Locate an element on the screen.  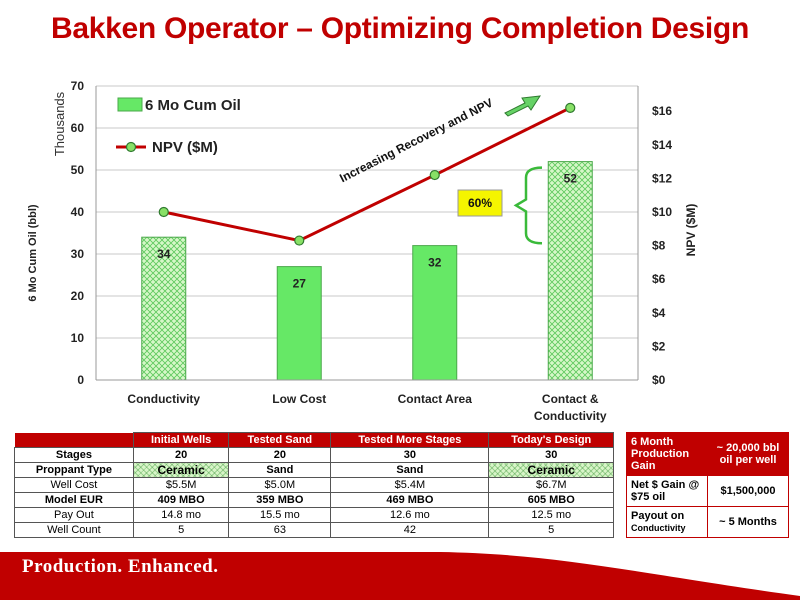
y-right-tick-label: $10 is located at coordinates (662, 212).